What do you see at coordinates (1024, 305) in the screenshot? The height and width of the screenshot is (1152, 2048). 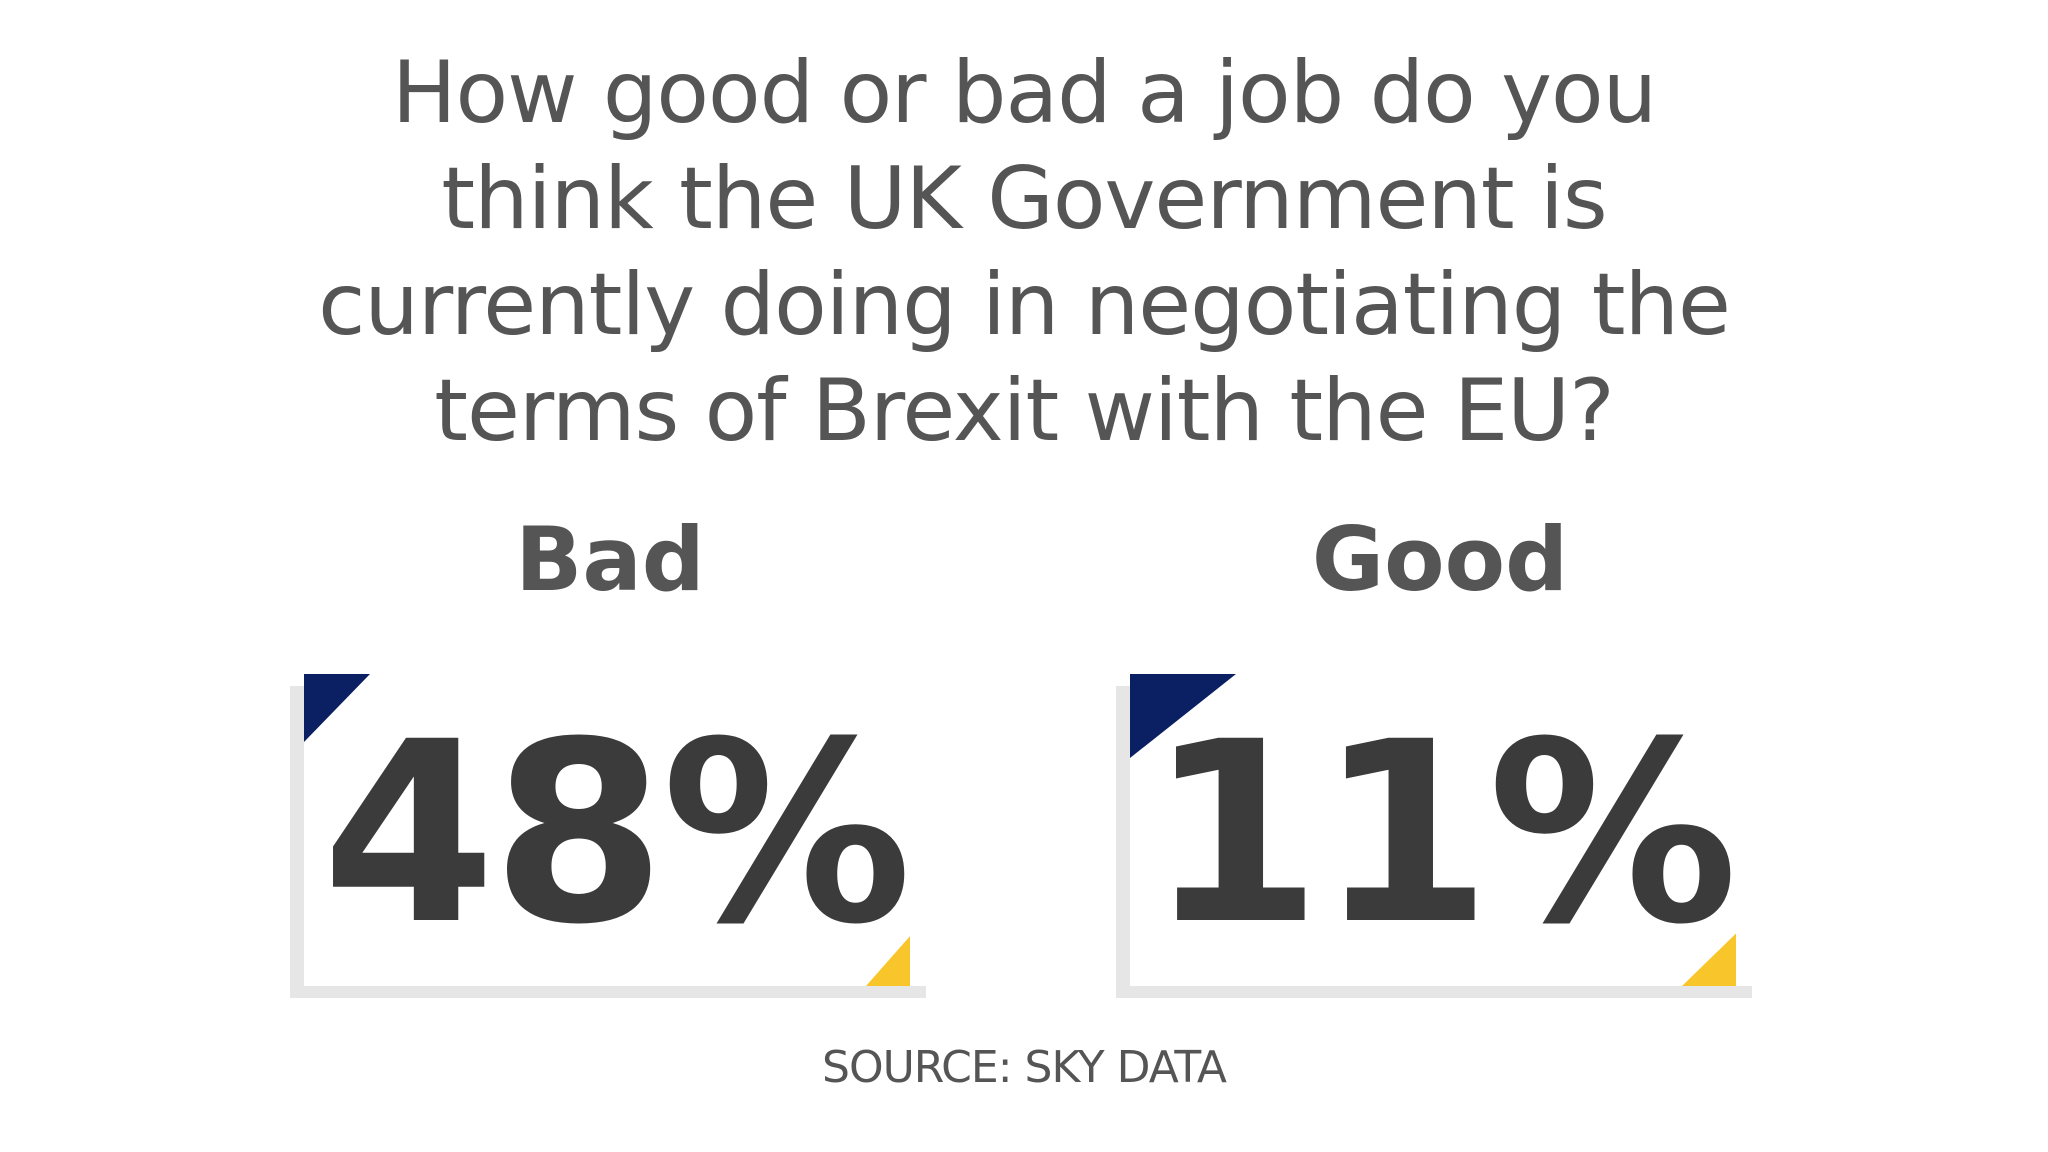 I see `question-line-3: currently doing in negotiating the` at bounding box center [1024, 305].